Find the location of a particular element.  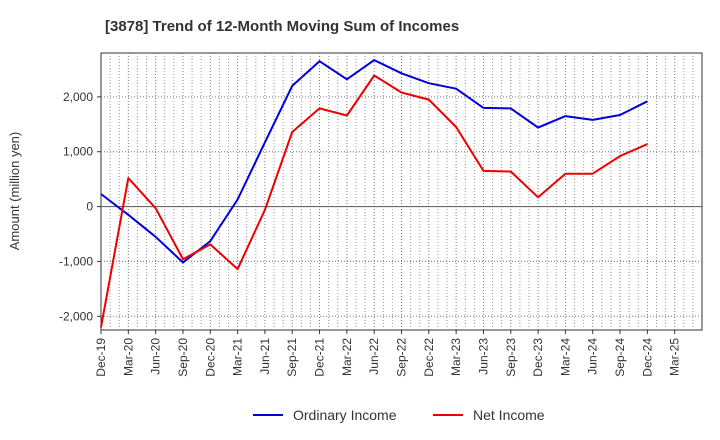

x-tick-label: Jun-21 is located at coordinates (265, 356).